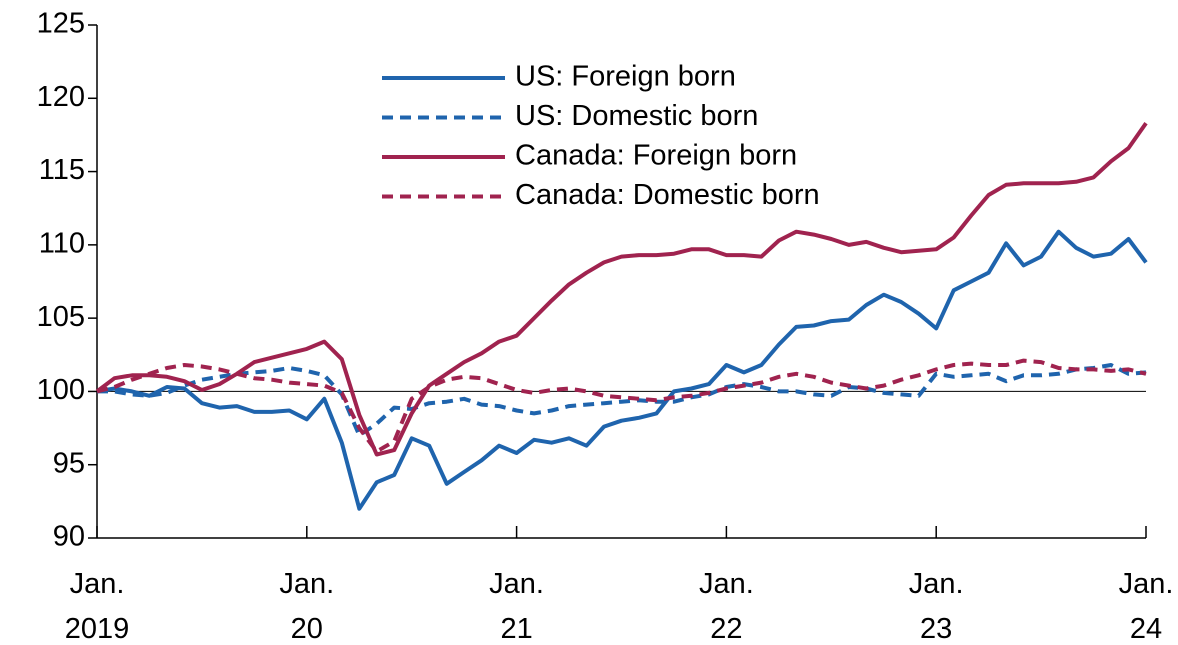 Image resolution: width=1178 pixels, height=645 pixels. I want to click on y-tick-label: 120, so click(61, 97).